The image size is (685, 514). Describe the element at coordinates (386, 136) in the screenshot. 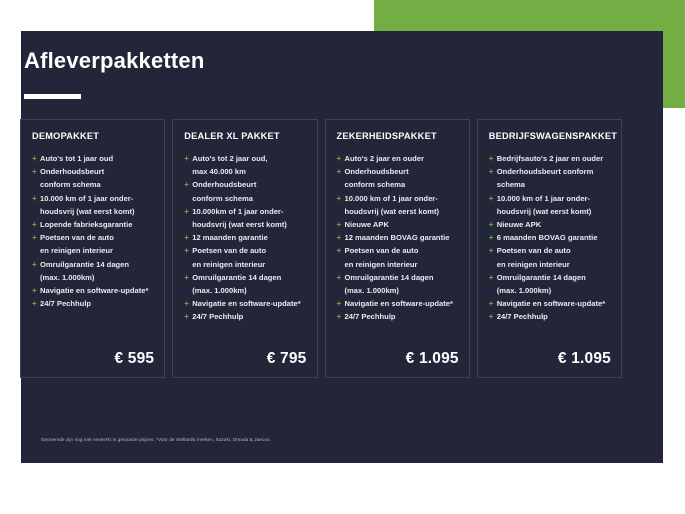

I see `card-title: ZEKERHEIDSPAKKET` at that location.